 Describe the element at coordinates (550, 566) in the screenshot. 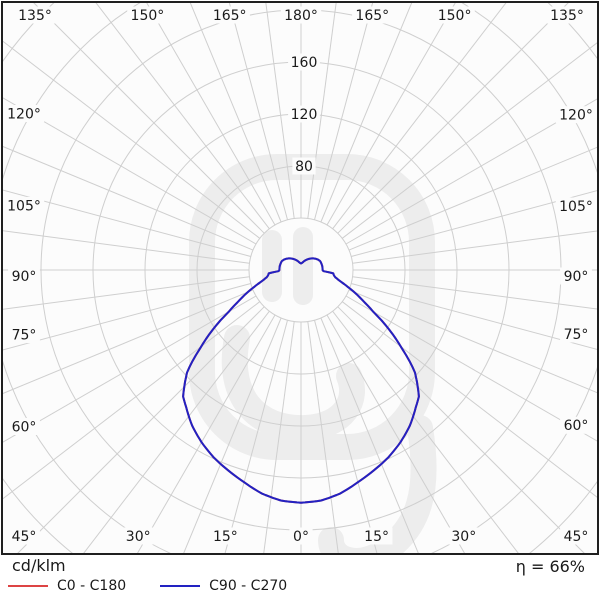

I see `efficiency-label: η = 66%` at that location.